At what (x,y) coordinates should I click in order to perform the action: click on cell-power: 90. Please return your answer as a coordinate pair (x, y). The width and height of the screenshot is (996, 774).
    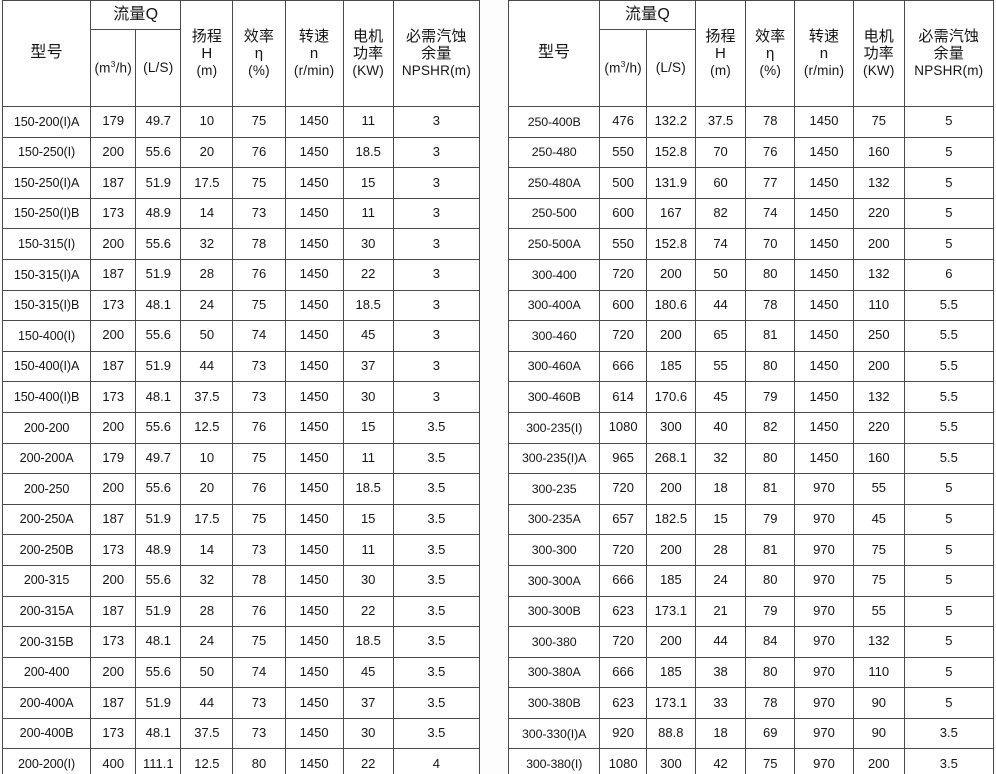
    Looking at the image, I should click on (878, 703).